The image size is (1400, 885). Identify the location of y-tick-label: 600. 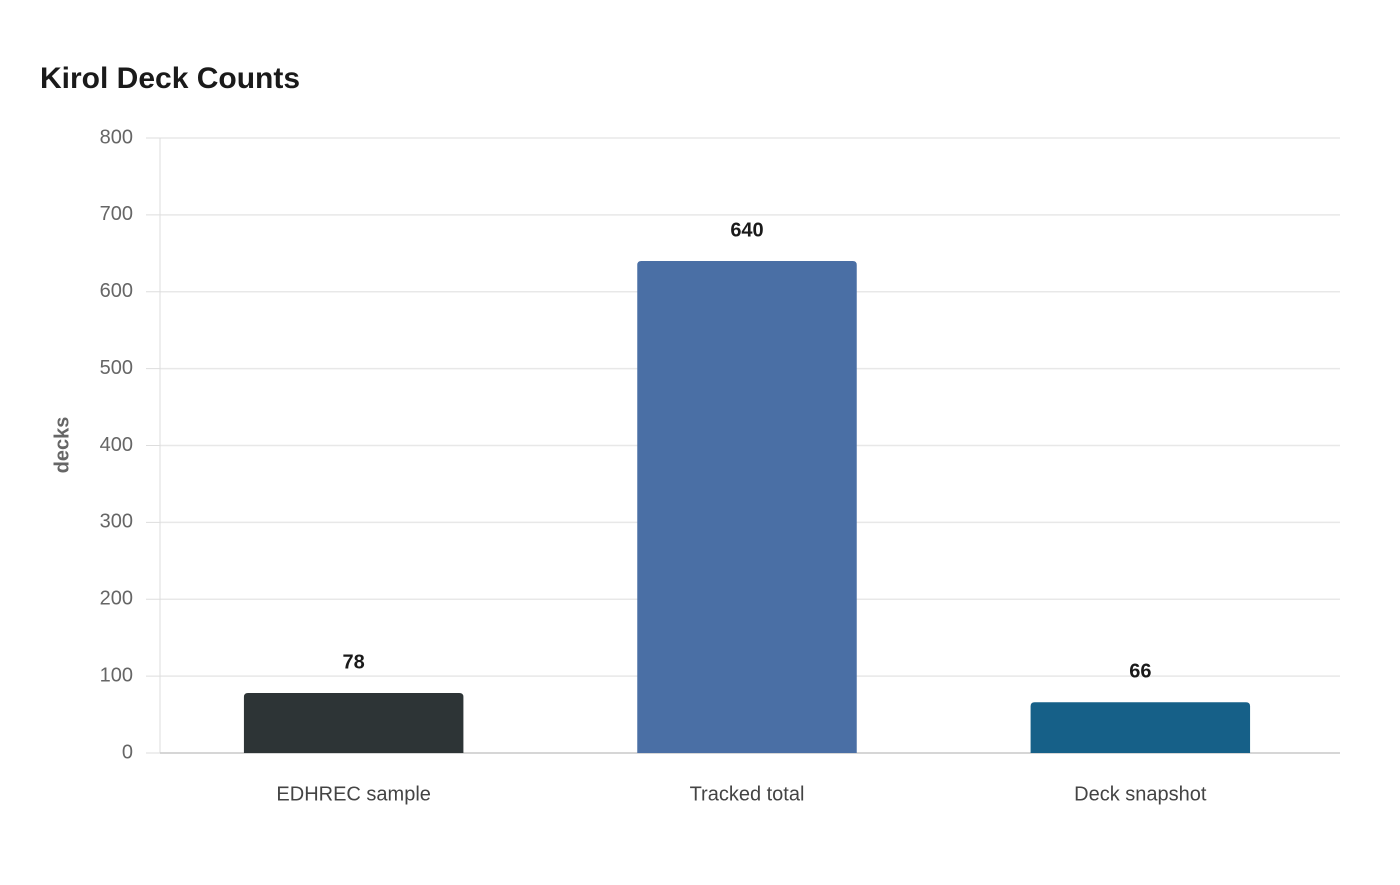
(116, 291).